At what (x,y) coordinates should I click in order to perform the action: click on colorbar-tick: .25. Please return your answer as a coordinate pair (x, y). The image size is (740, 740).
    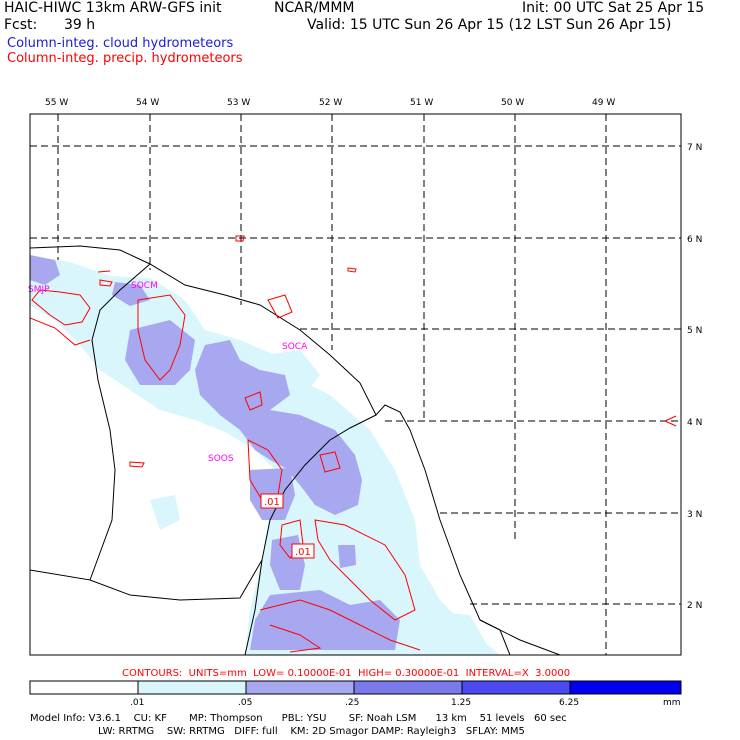
    Looking at the image, I should click on (352, 703).